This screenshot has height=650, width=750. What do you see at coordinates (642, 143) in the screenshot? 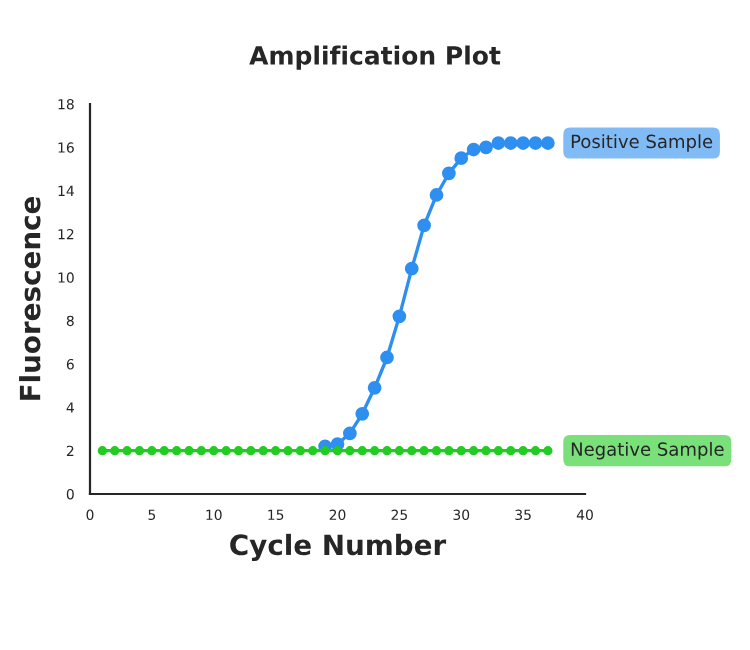
I see `series-label: Positive Sample` at bounding box center [642, 143].